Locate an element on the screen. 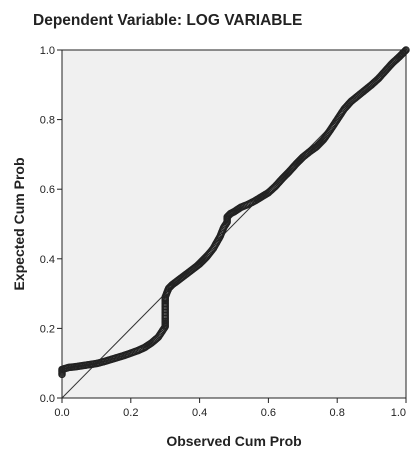 The height and width of the screenshot is (452, 414). y-tick-label: 0.0 is located at coordinates (47, 399).